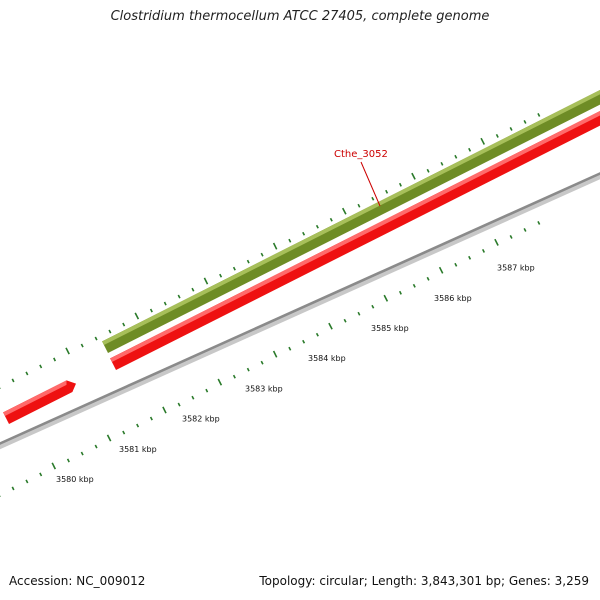  Describe the element at coordinates (138, 449) in the screenshot. I see `scale-label: 3581 kbp` at that location.